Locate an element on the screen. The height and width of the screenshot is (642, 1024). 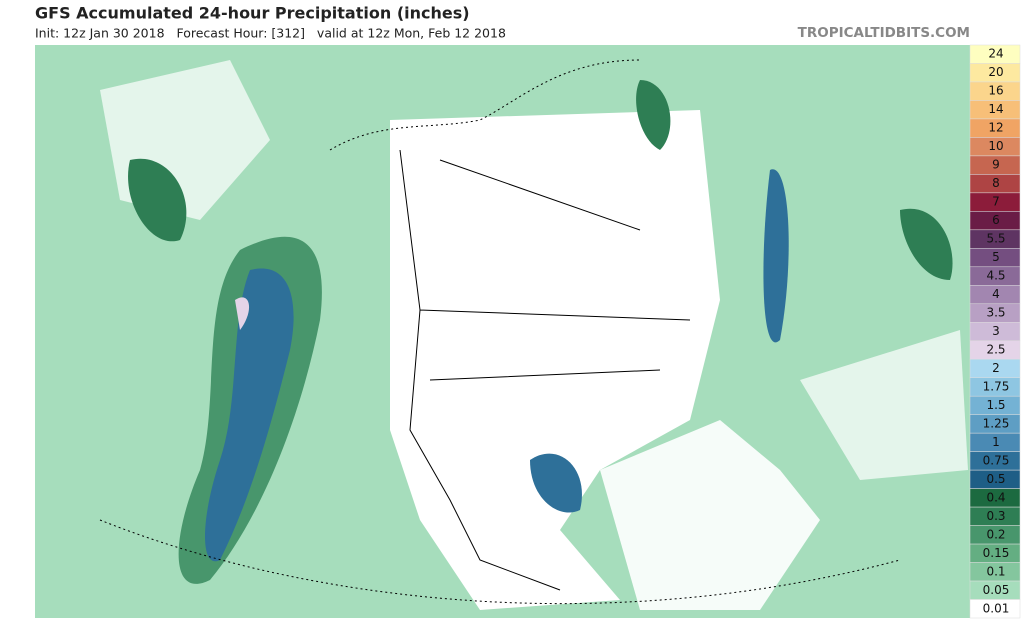
legend-label: 1.75 is located at coordinates (996, 386).